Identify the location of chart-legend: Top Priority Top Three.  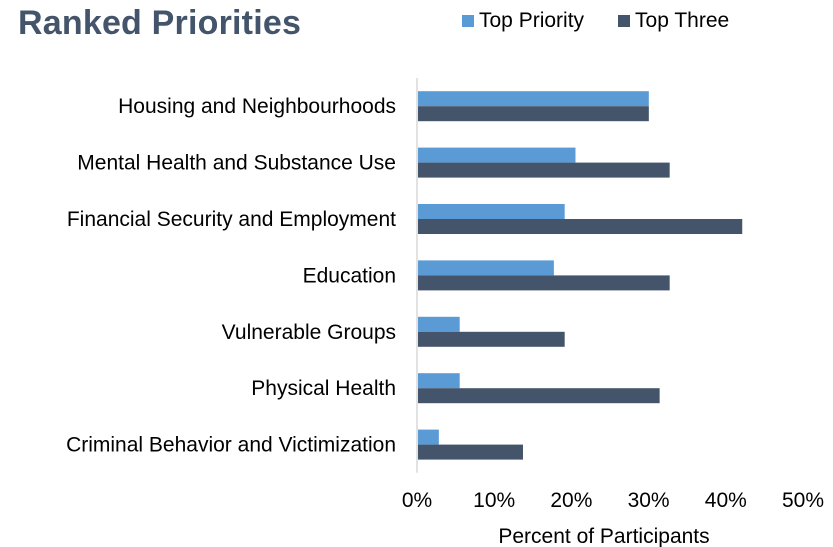
(612, 21).